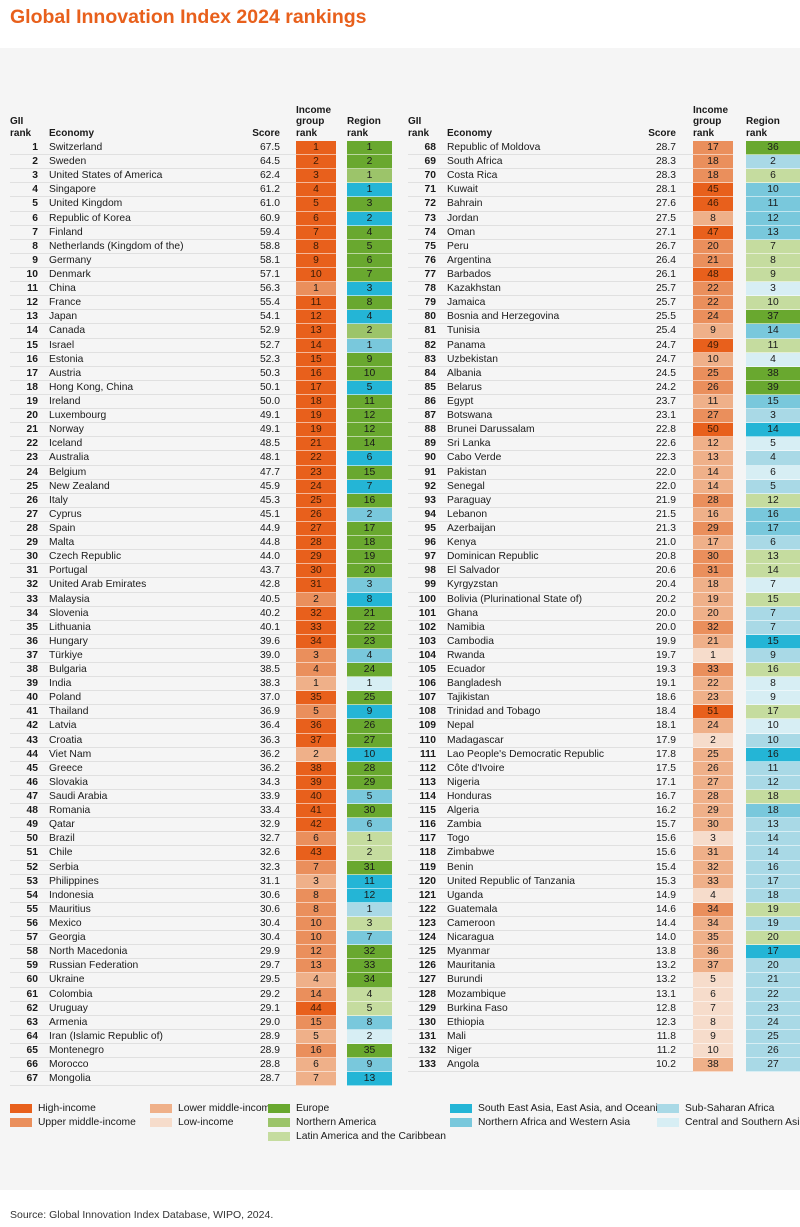  What do you see at coordinates (316, 162) in the screenshot?
I see `income-rank-cell: 2` at bounding box center [316, 162].